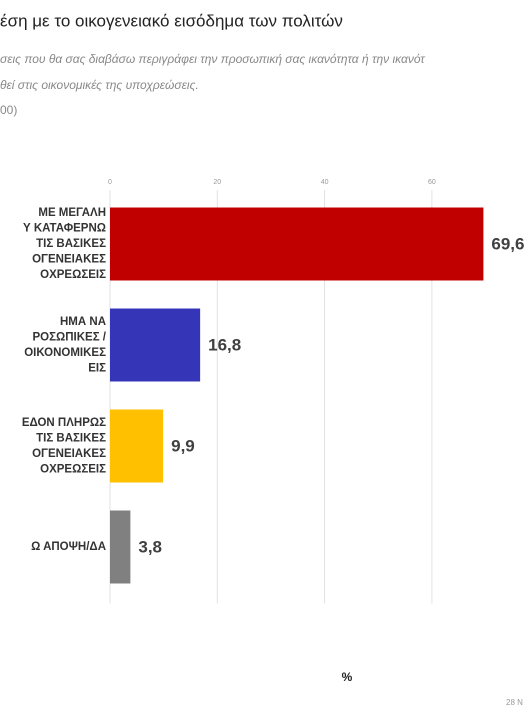 The width and height of the screenshot is (530, 720). What do you see at coordinates (8, 110) in the screenshot?
I see `subtitle: 00)` at bounding box center [8, 110].